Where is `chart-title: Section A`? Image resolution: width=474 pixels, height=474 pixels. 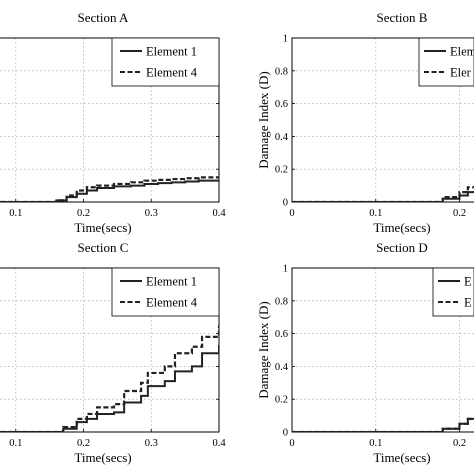 chart-title: Section A is located at coordinates (104, 17).